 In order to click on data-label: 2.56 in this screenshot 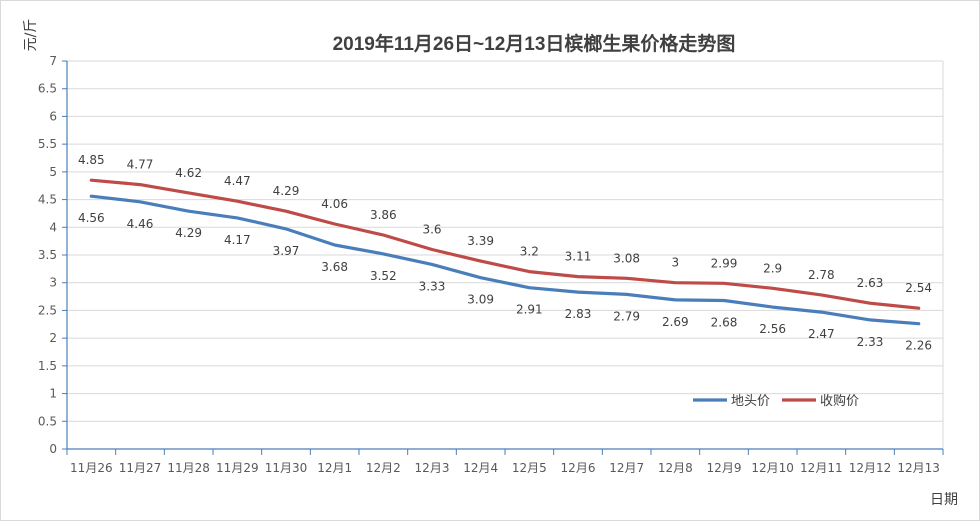, I will do `click(772, 329)`.